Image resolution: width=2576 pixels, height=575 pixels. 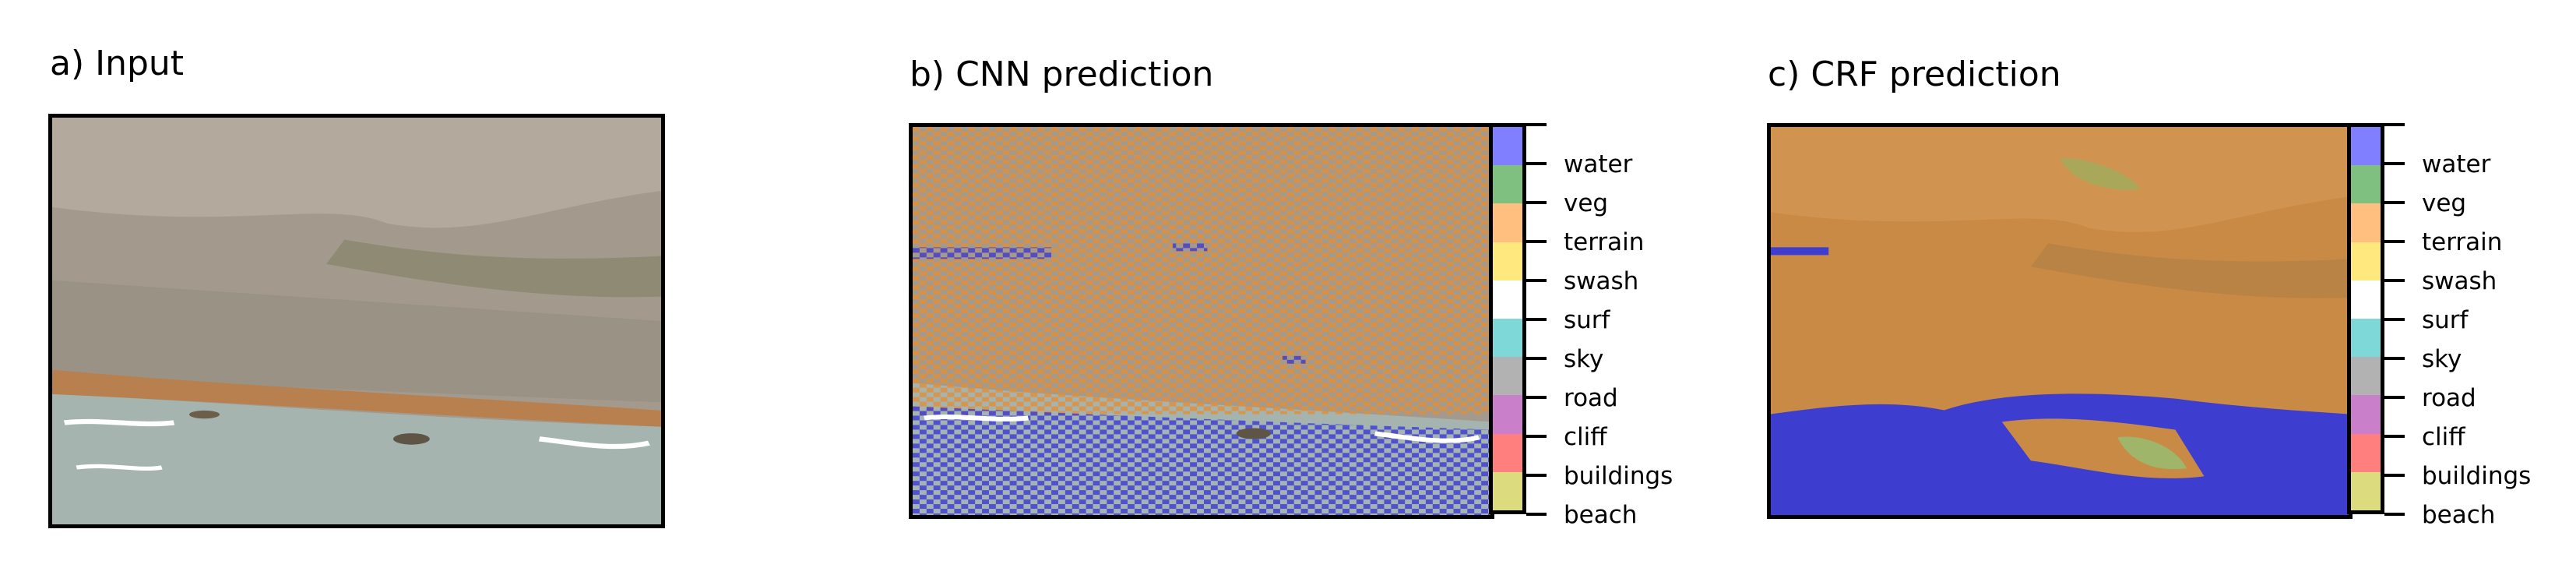 I want to click on cnn-colorbar, so click(x=1507, y=318).